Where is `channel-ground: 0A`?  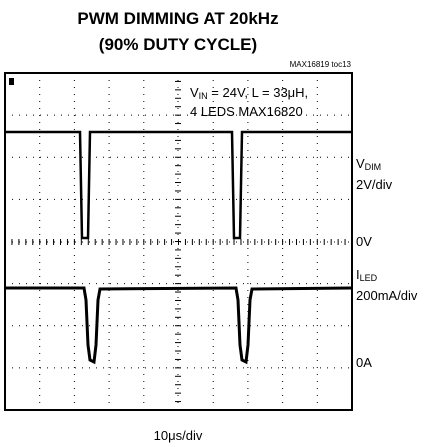
channel-ground: 0A is located at coordinates (364, 362).